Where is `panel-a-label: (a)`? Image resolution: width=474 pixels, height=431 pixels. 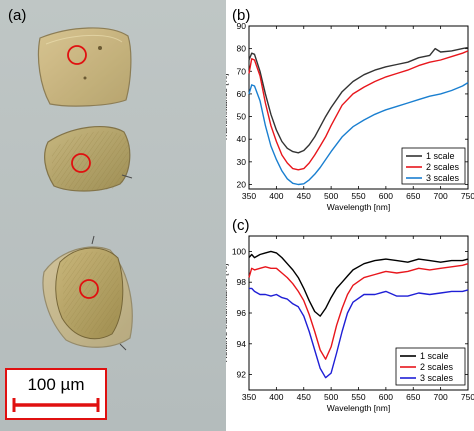
panel-a-label: (a) is located at coordinates (17, 15).